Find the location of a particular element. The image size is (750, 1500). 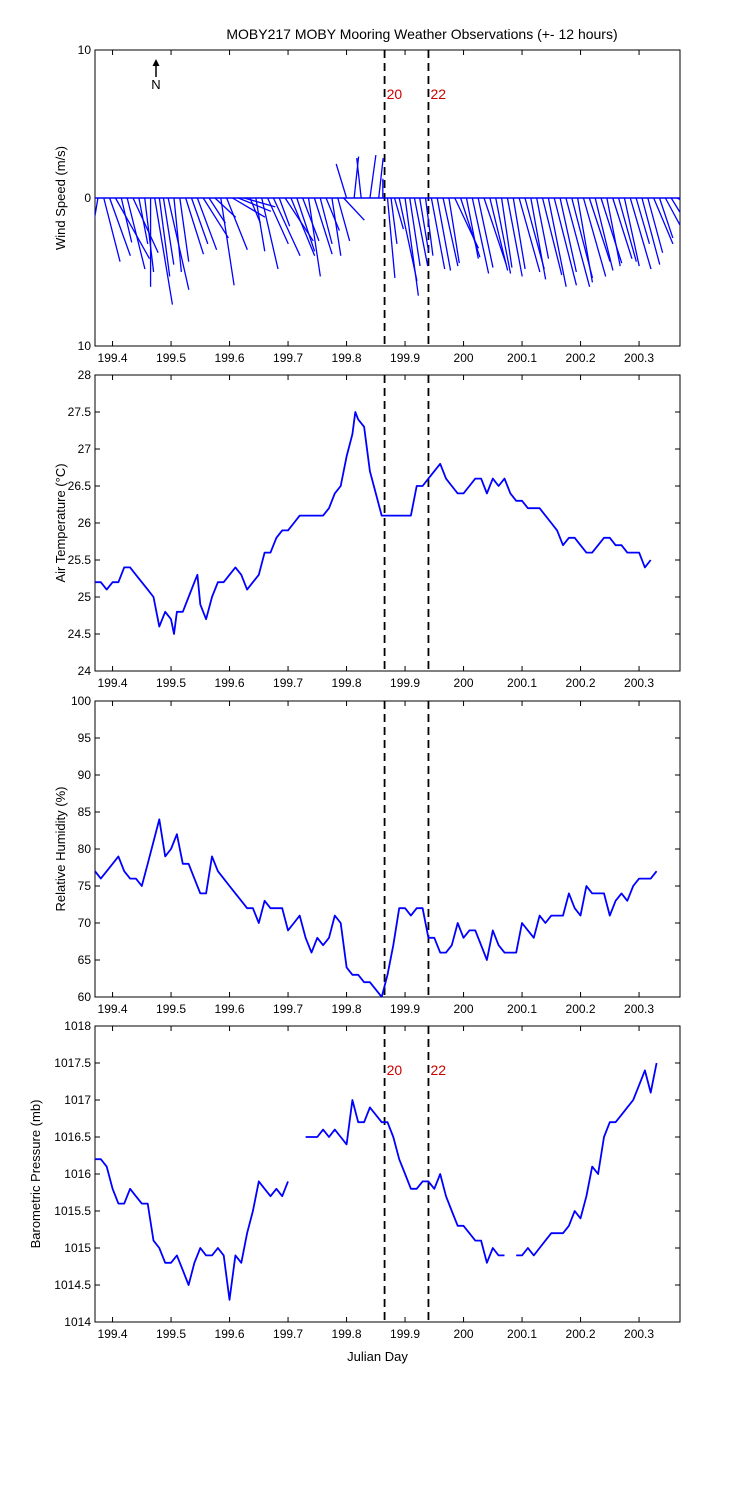

wind-ylabel: Wind Speed (m/s) is located at coordinates (60, 198).